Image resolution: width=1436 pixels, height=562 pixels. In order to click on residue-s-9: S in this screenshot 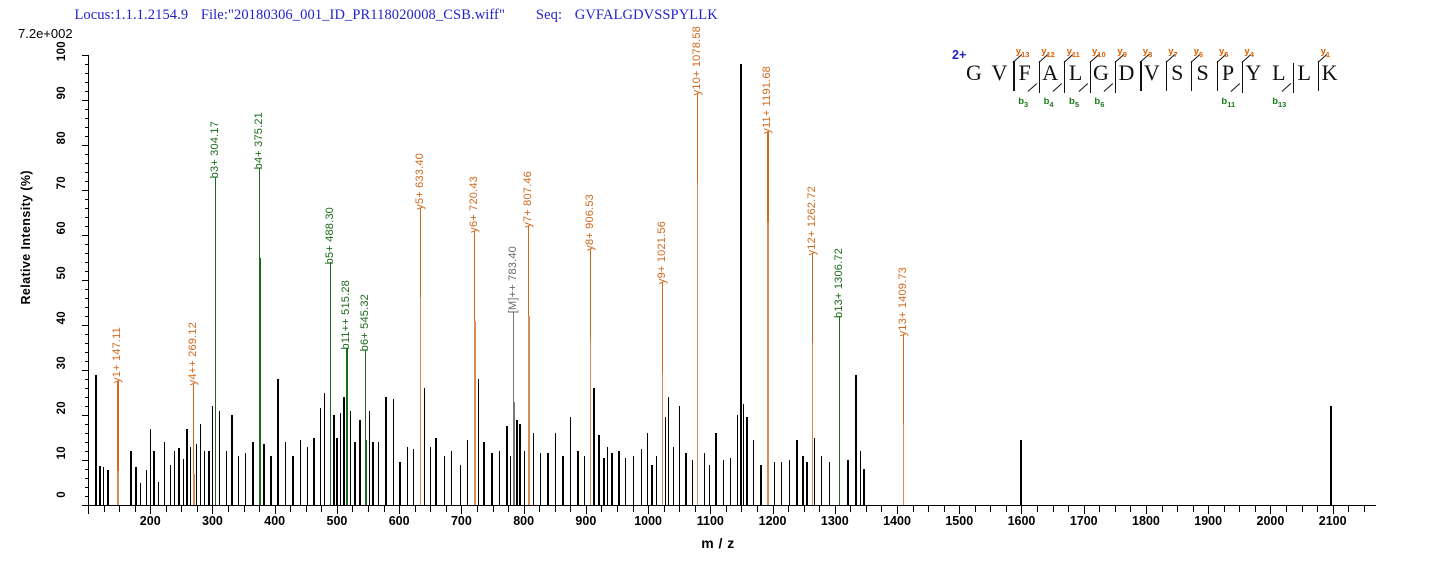, I will do `click(1177, 72)`.